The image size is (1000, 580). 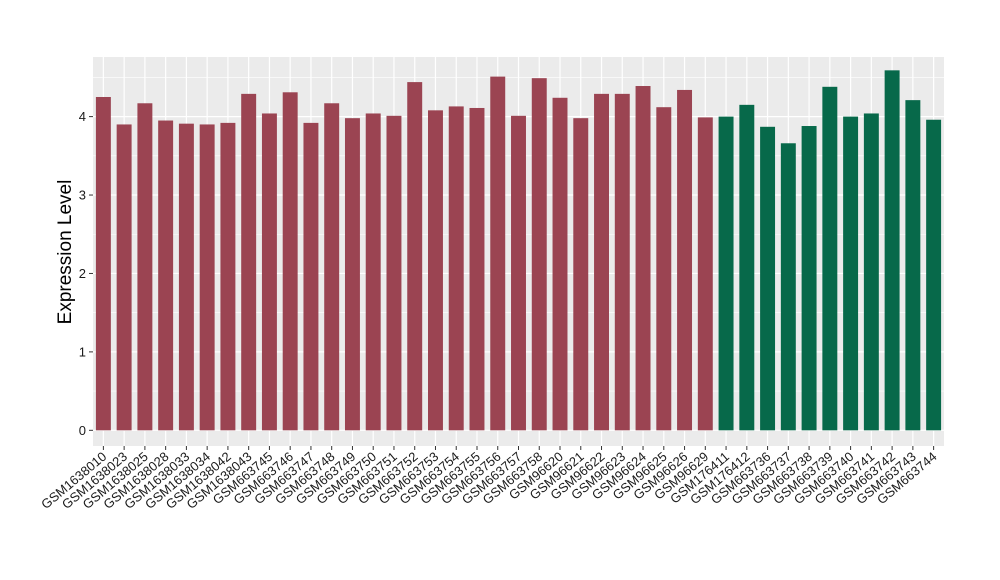 I want to click on bar-GSM663742, so click(x=892, y=250).